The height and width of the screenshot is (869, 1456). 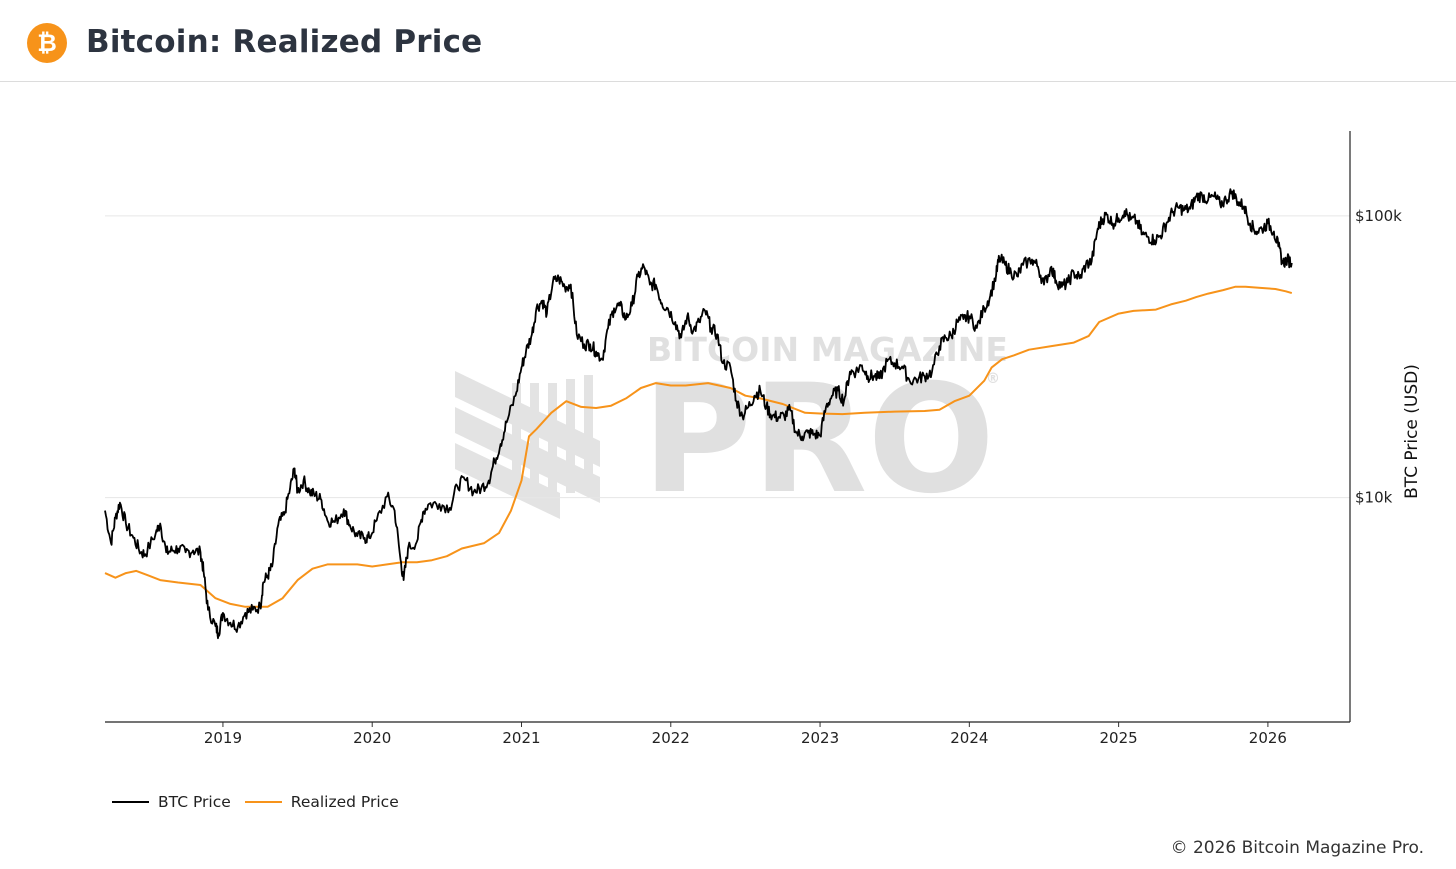 I want to click on x-tick-label: 2026, so click(x=1268, y=738).